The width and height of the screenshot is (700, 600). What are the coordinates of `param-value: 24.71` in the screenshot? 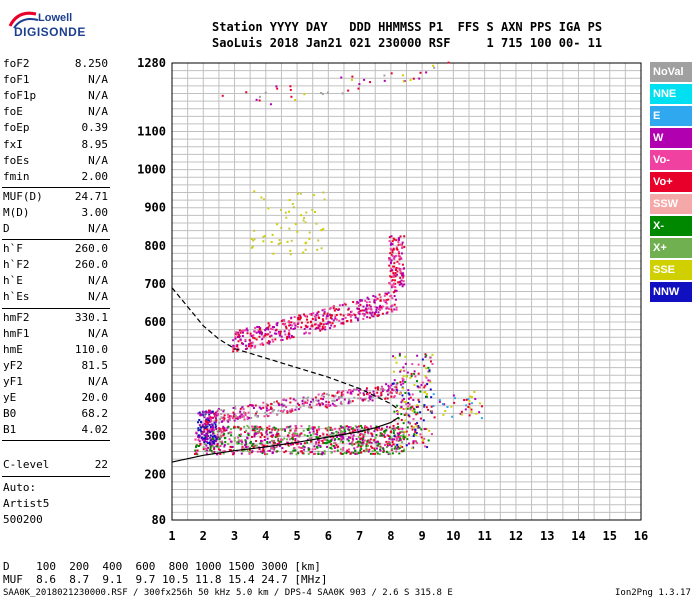 It's located at (91, 196).